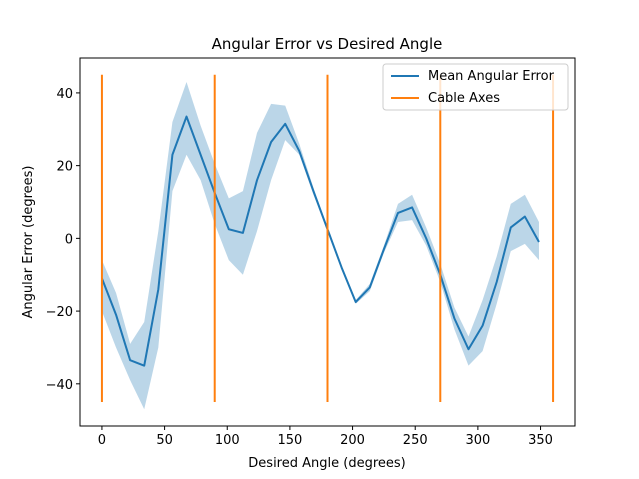 This screenshot has width=639, height=479. Describe the element at coordinates (59, 385) in the screenshot. I see `y-tick-label: −40` at that location.